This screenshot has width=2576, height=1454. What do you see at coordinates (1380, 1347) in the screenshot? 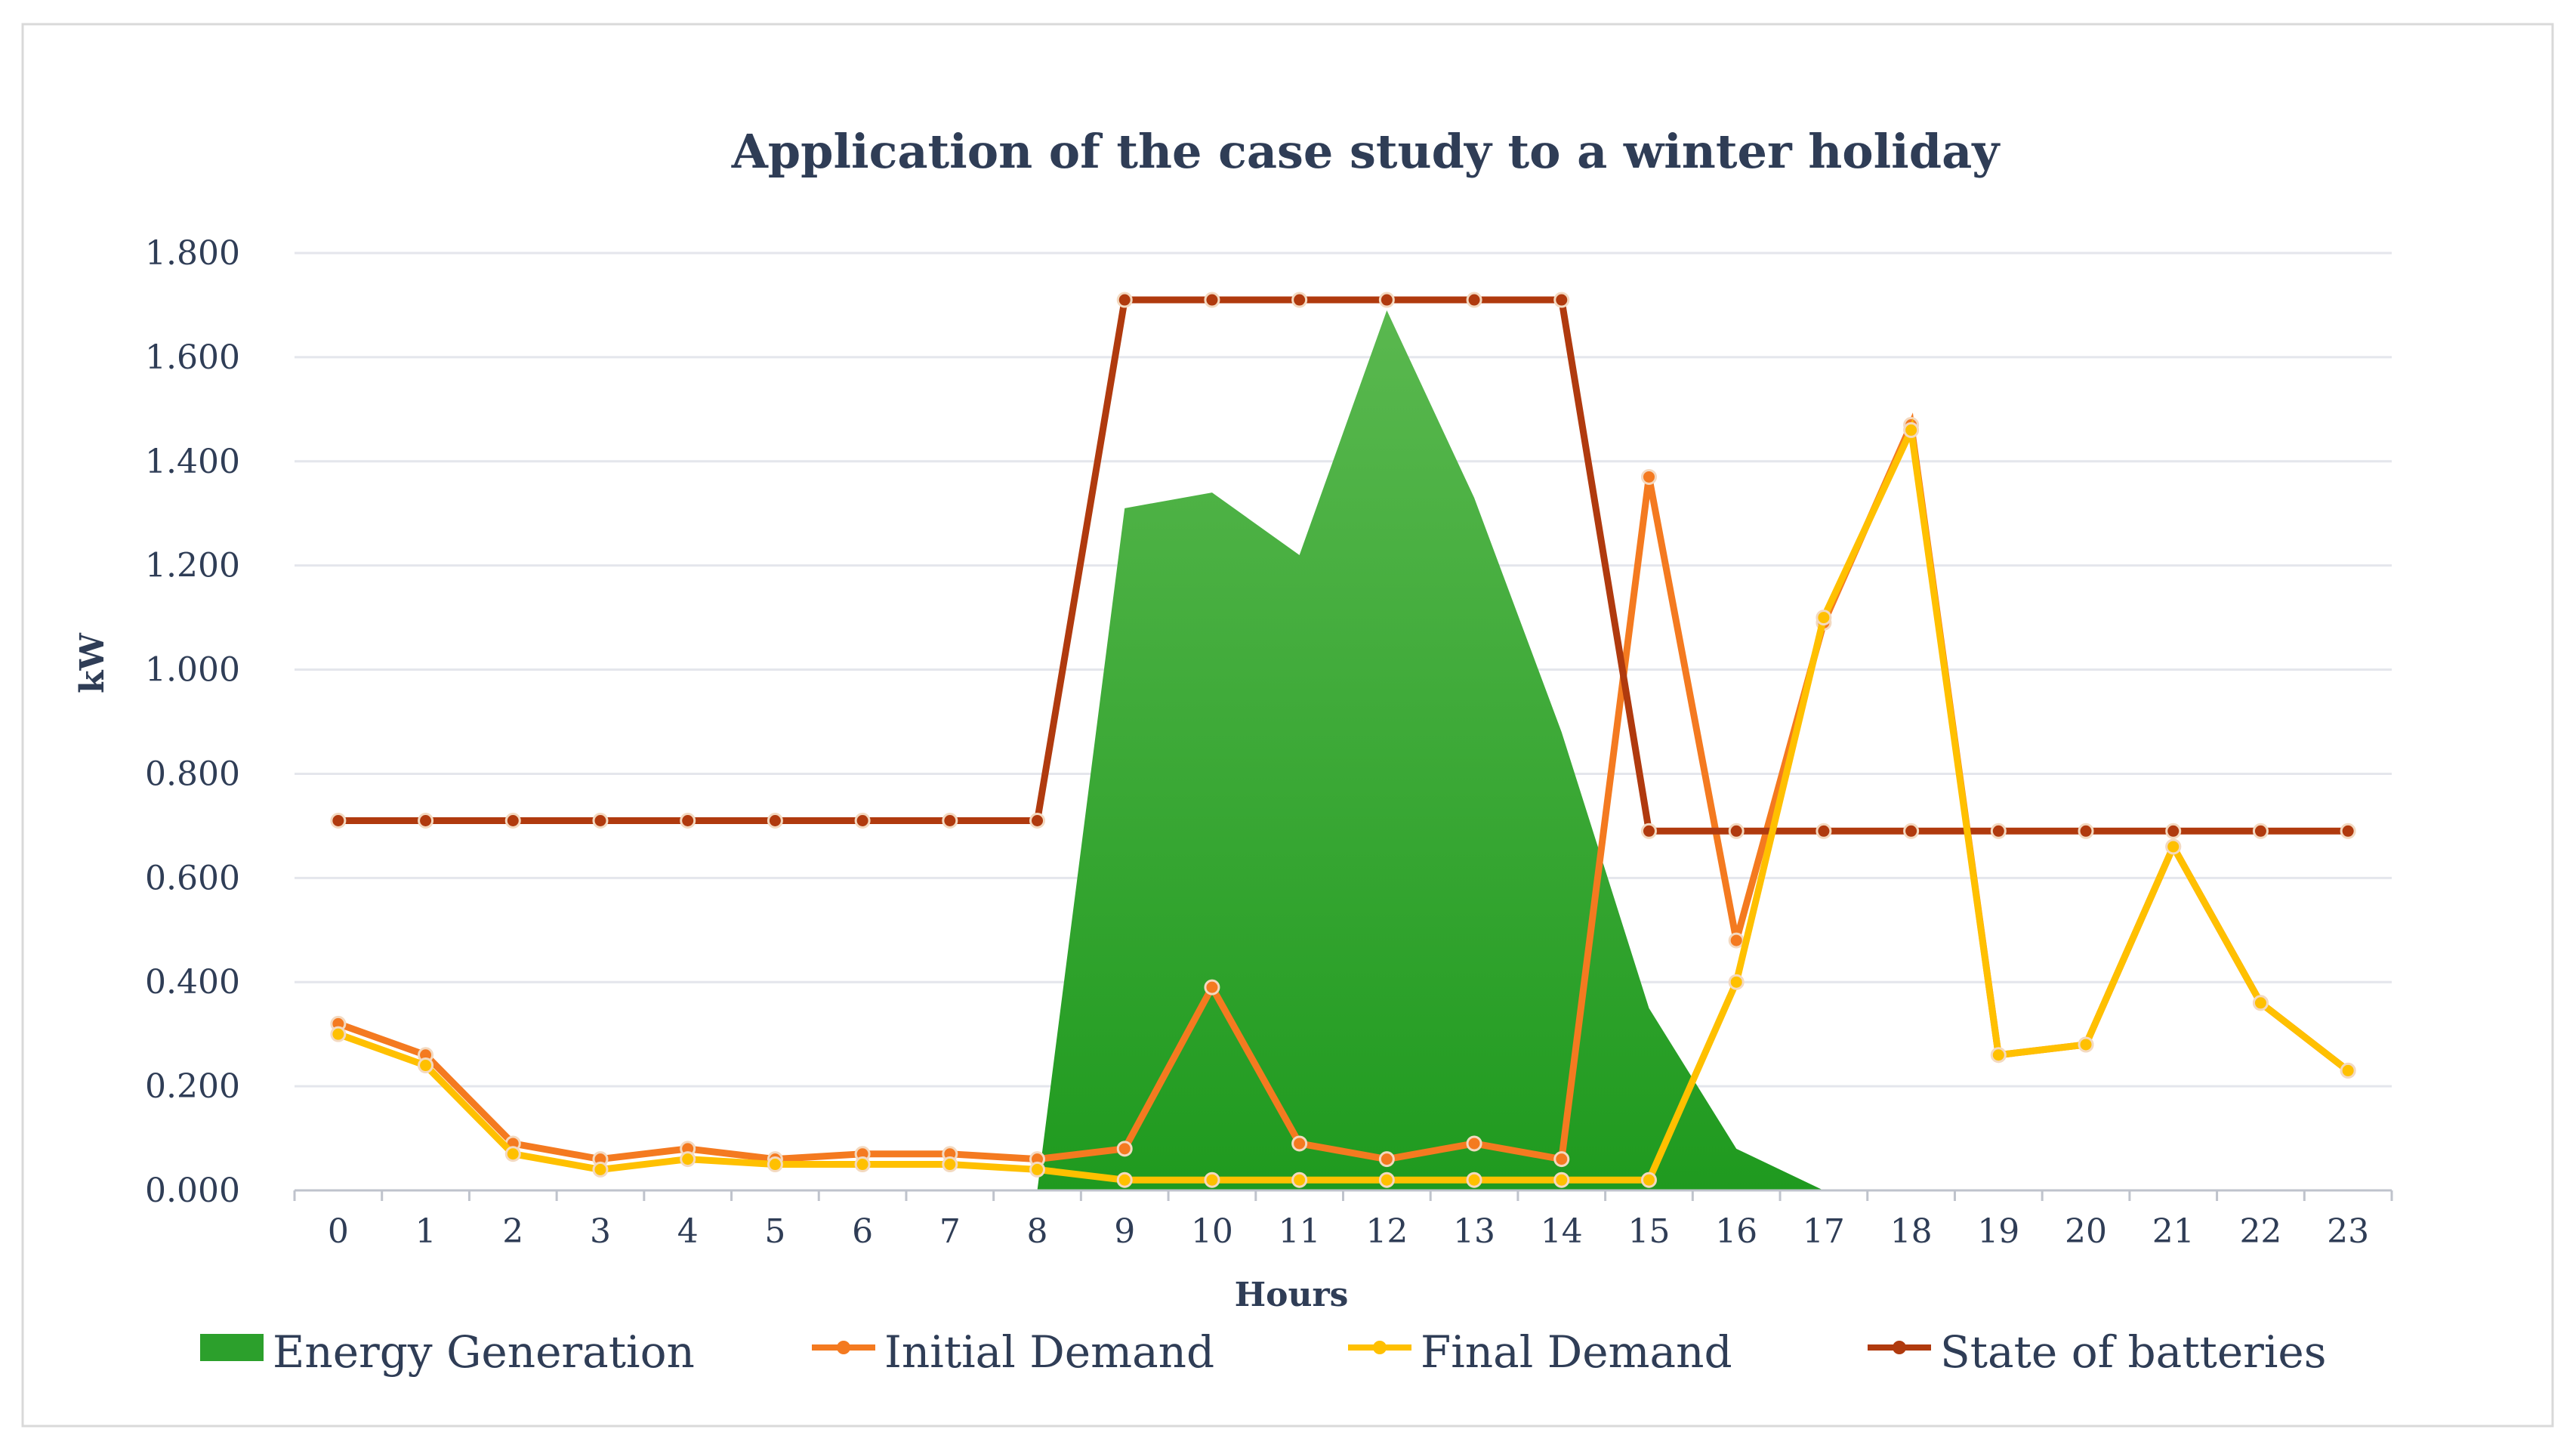
I see `legend-marker-final-demand` at bounding box center [1380, 1347].